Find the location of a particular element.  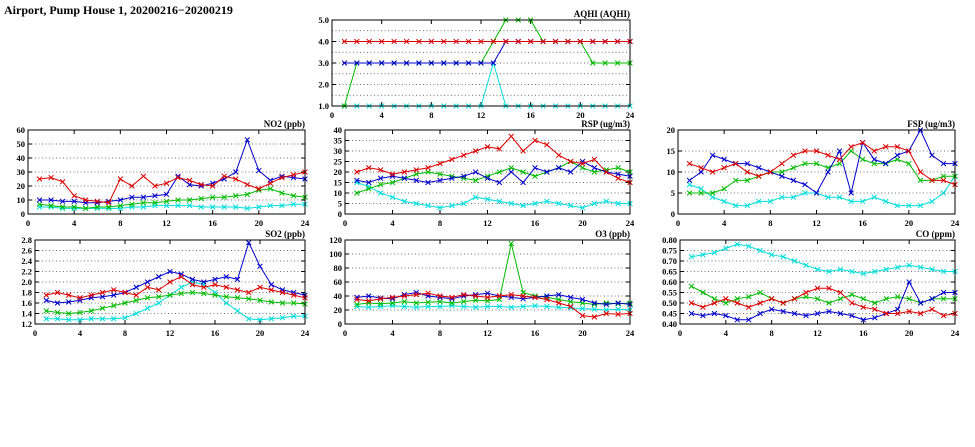

fsp-series-red is located at coordinates (822, 163).